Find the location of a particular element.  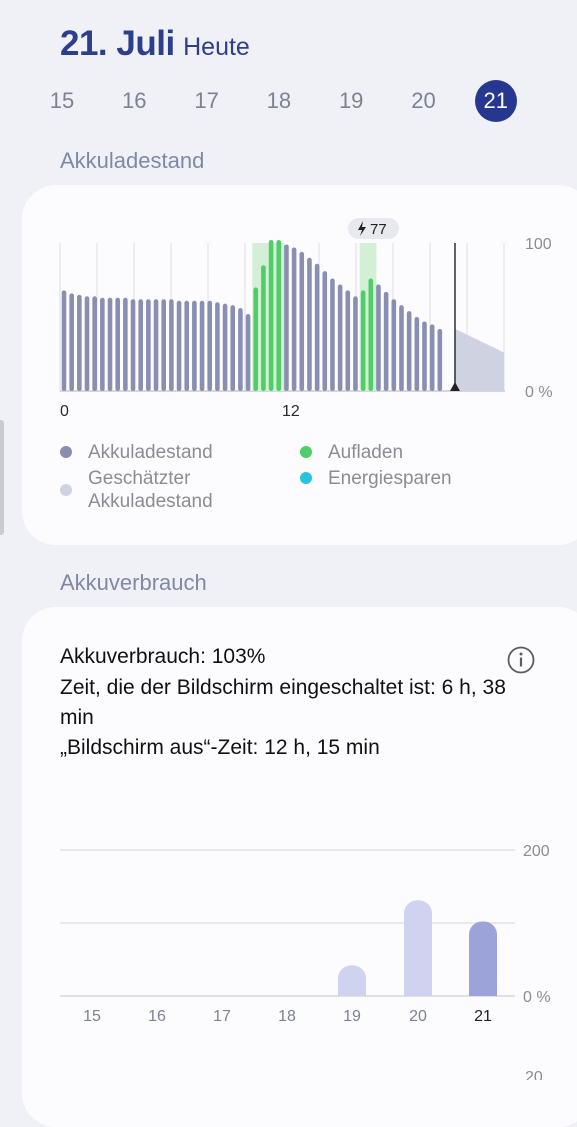

selected-date: 21. Juli is located at coordinates (117, 43).